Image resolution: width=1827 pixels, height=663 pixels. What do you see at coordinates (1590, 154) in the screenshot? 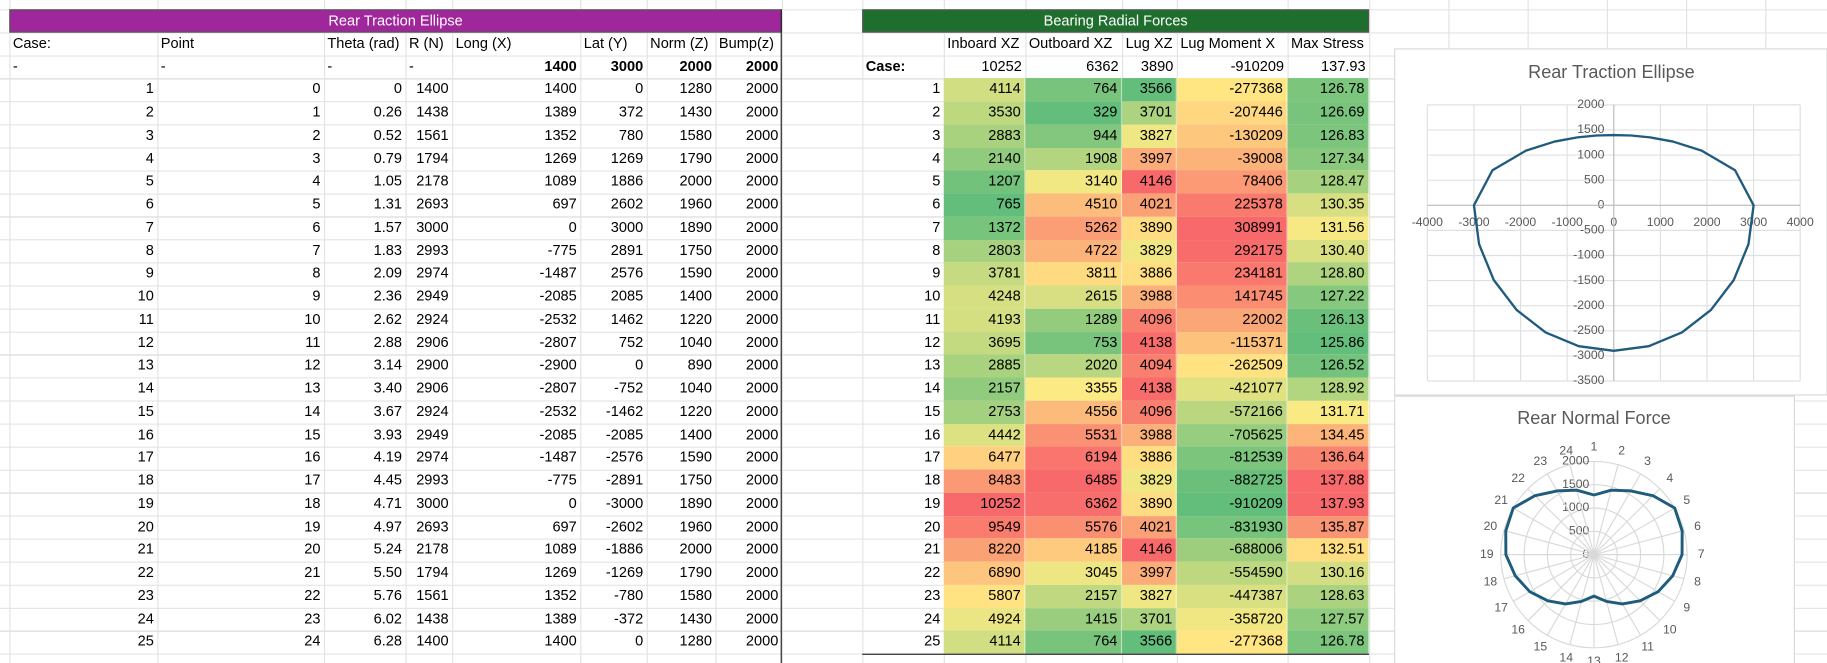
I see `y-tick-label: 1000` at bounding box center [1590, 154].